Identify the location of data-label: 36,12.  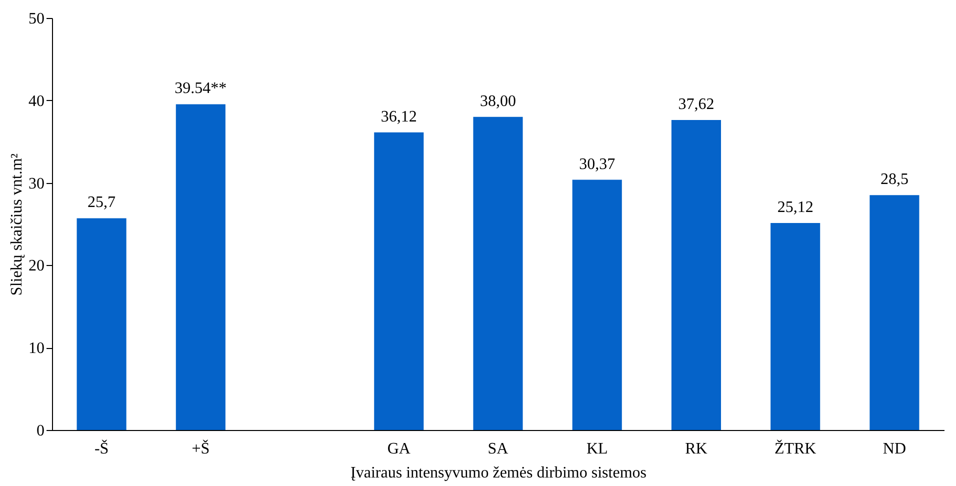
(398, 117).